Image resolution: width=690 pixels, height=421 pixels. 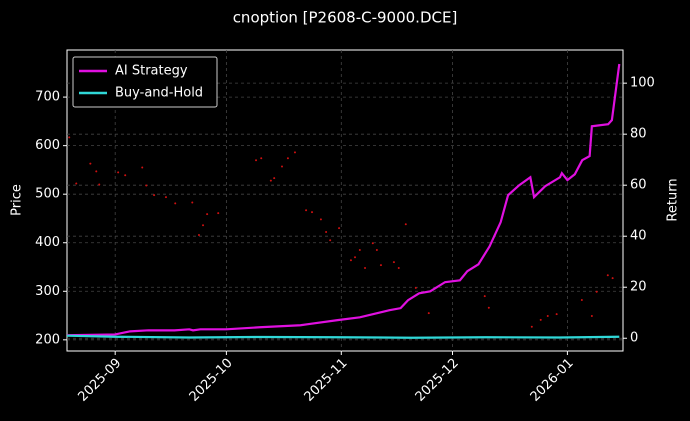 What do you see at coordinates (638, 134) in the screenshot?
I see `y2-tick-label: 80` at bounding box center [638, 134].